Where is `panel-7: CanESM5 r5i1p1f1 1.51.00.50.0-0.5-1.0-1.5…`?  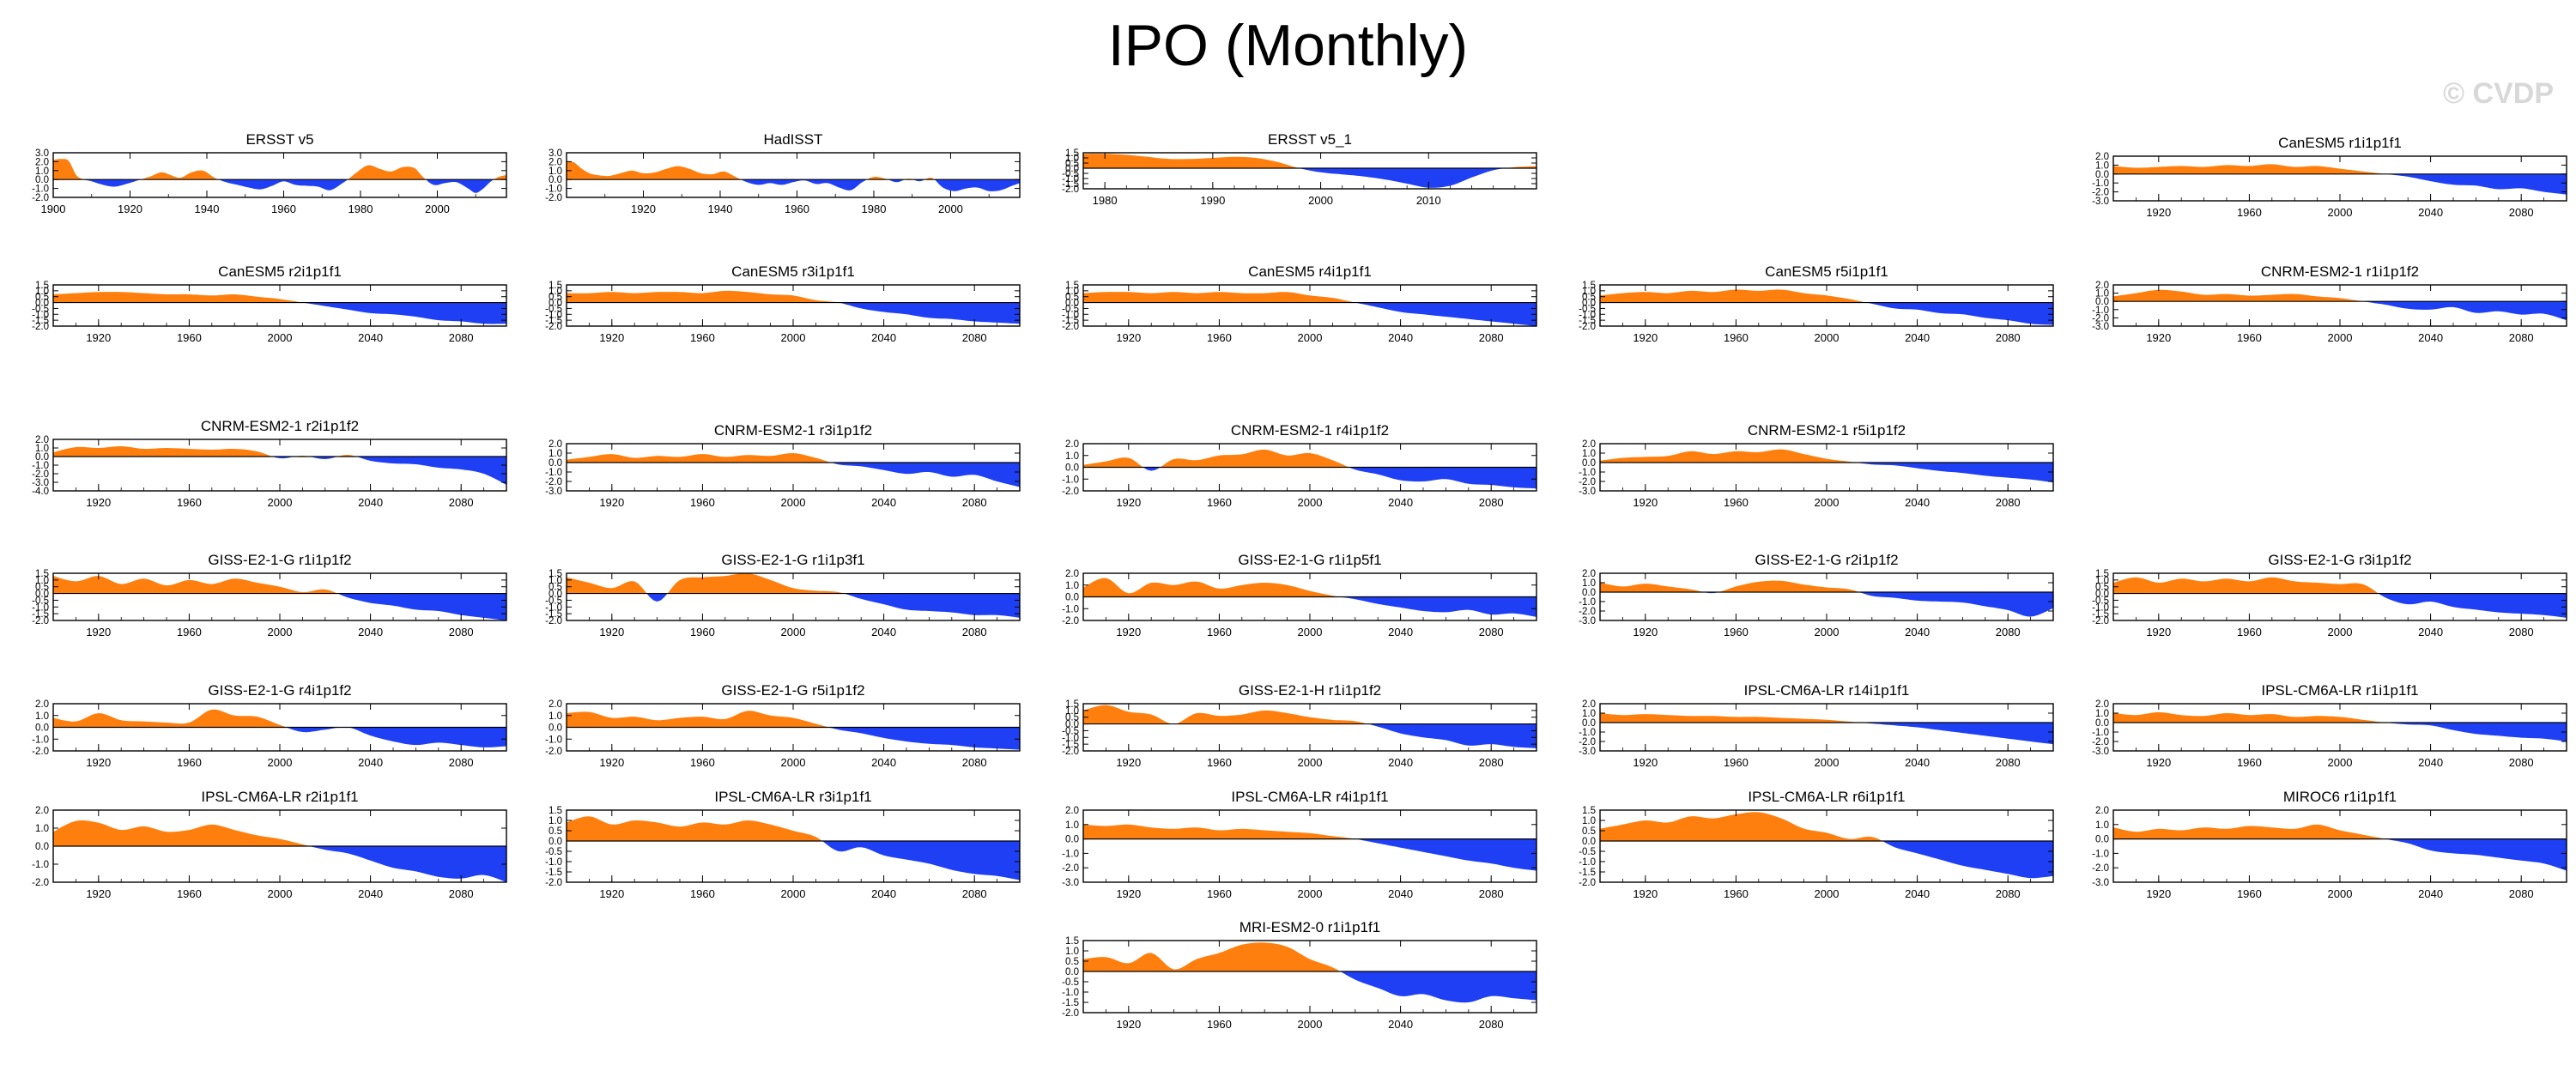 panel-7: CanESM5 r5i1p1f1 1.51.00.50.0-0.5-1.0-1.5… is located at coordinates (1816, 303).